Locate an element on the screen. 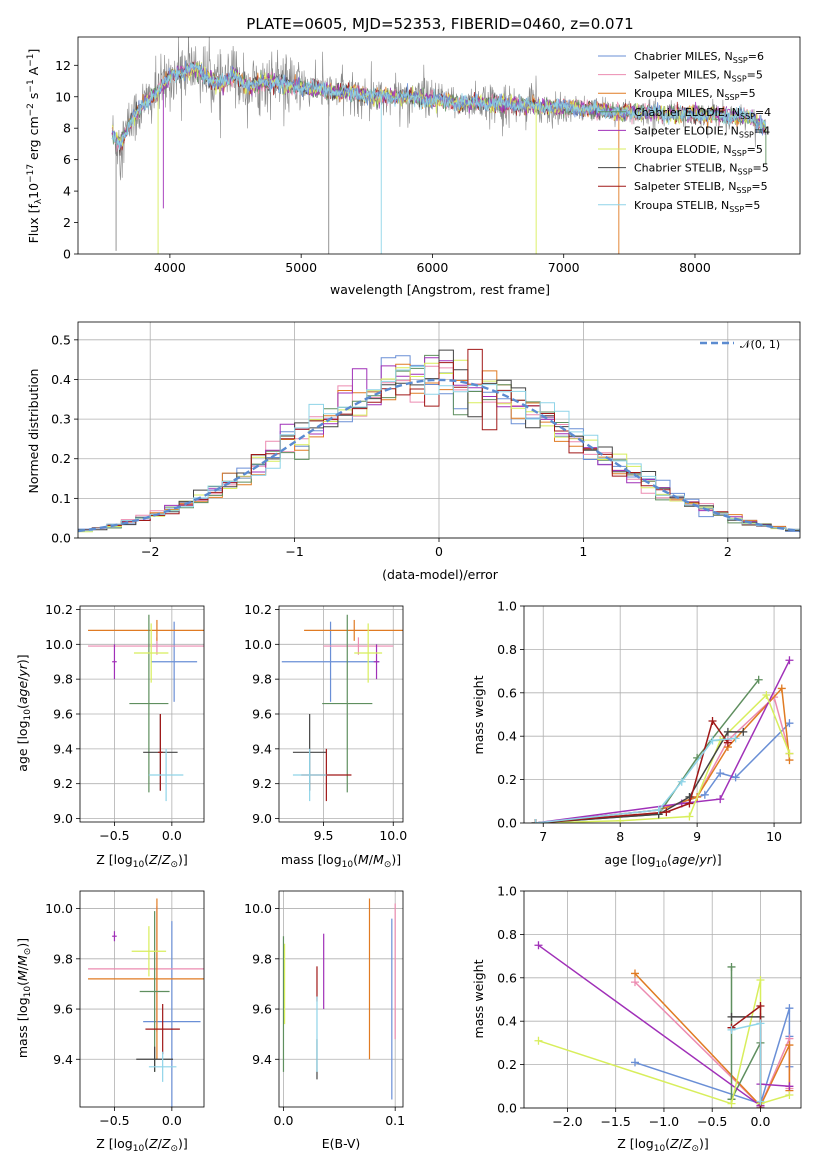 The width and height of the screenshot is (819, 1174). mass-vs-z-xtick-label: −0.5 is located at coordinates (114, 1120).